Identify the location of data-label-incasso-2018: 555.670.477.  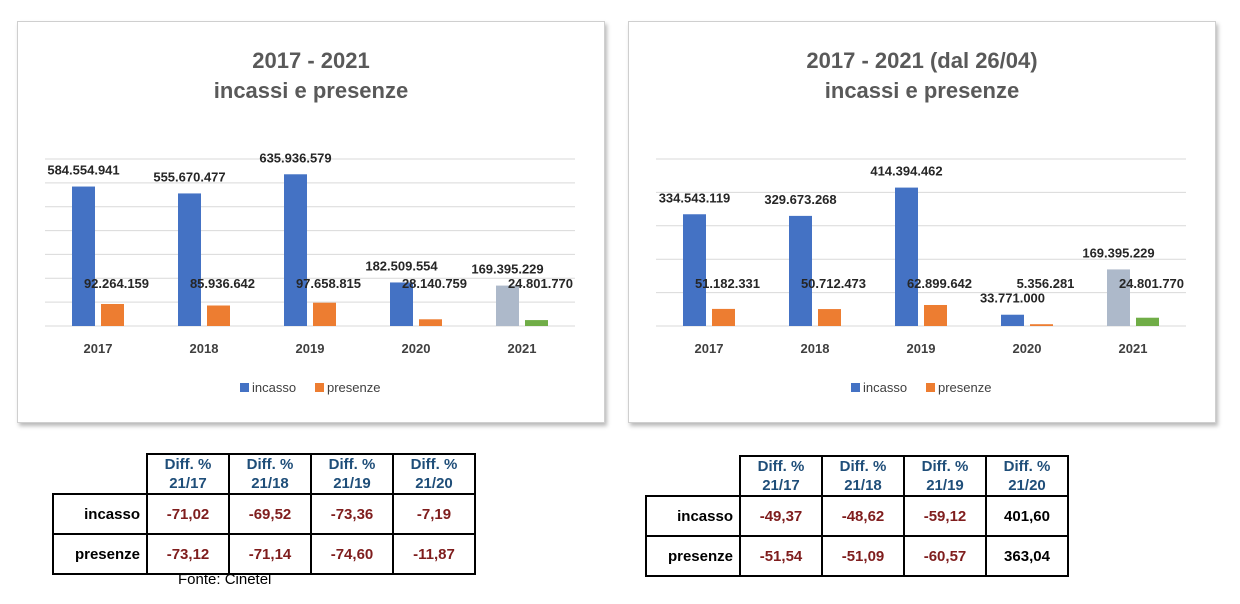
(189, 176).